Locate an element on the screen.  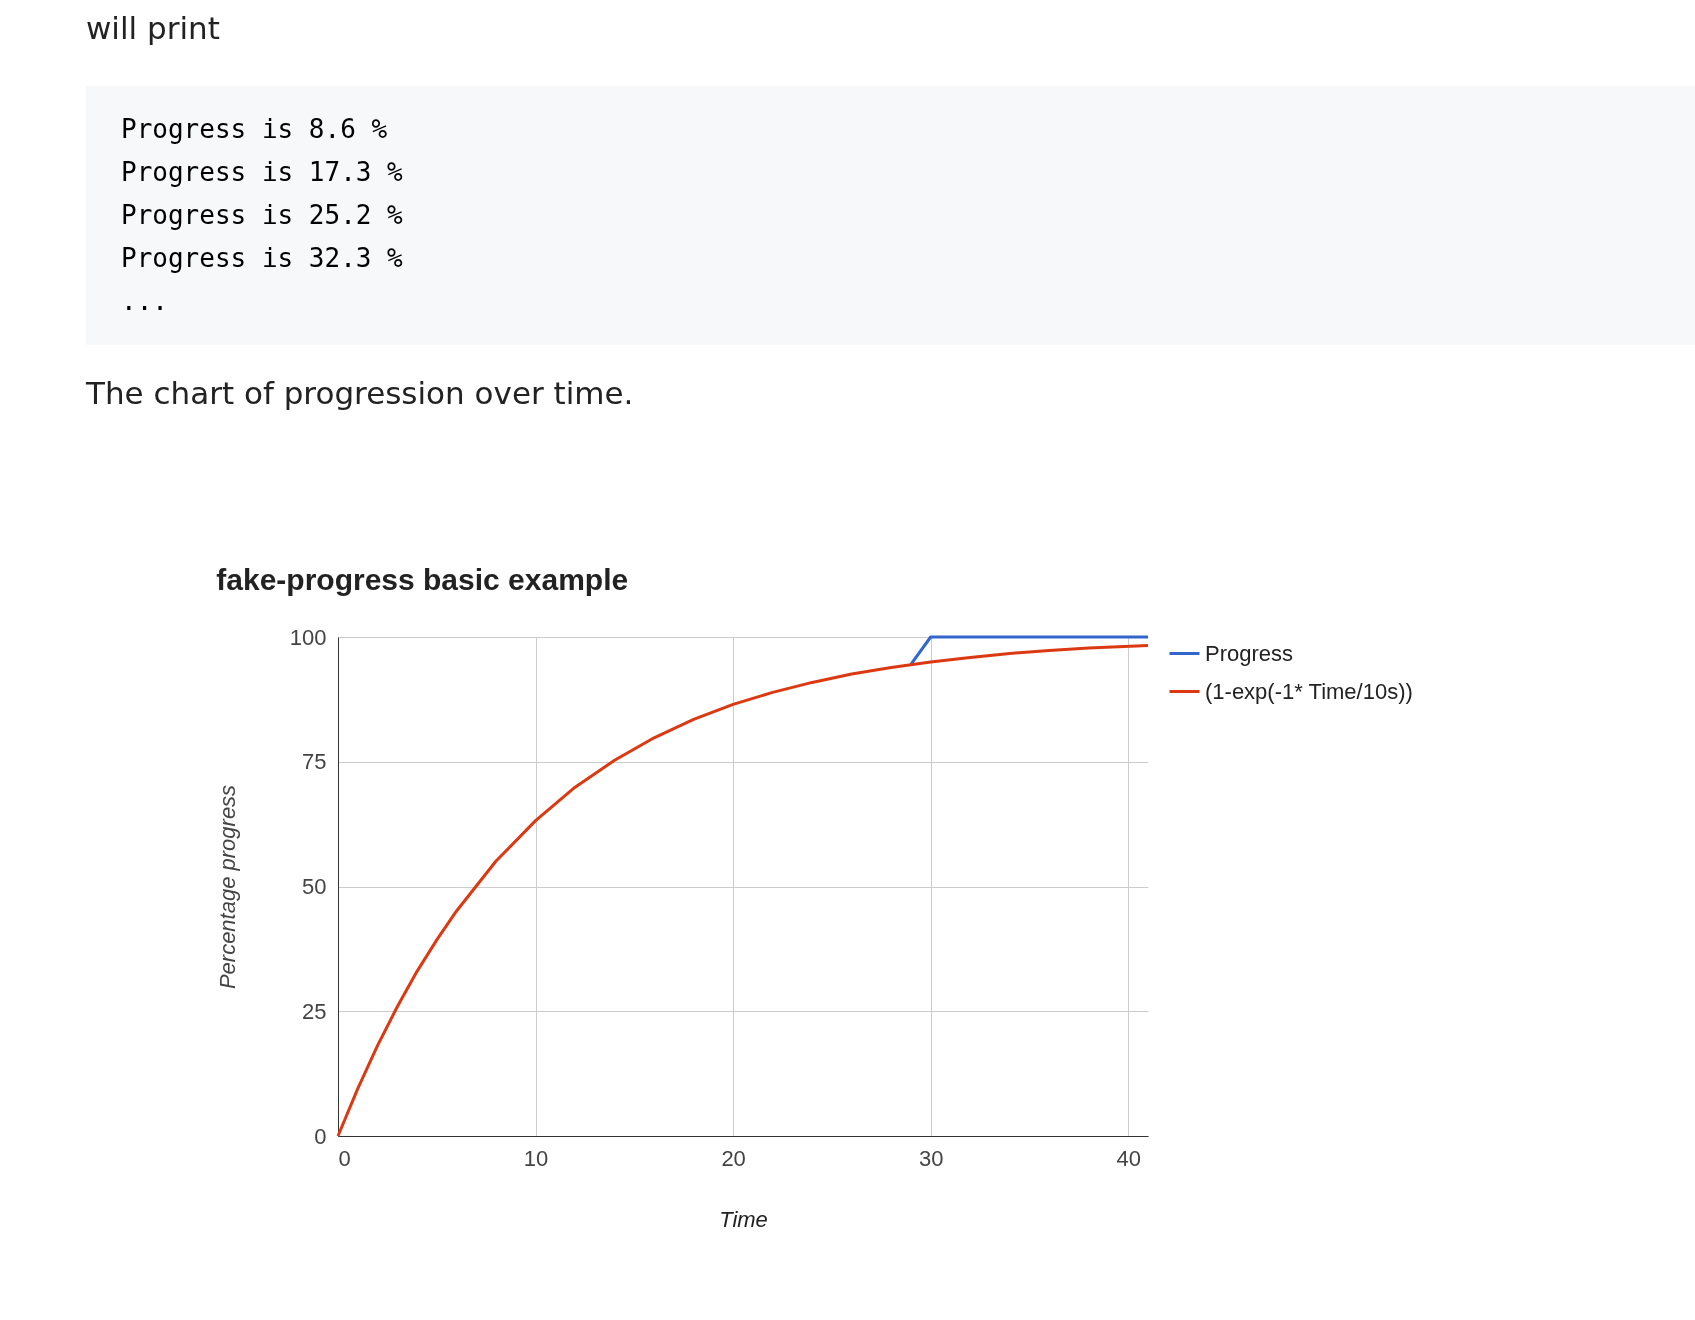
text: The chart of progression over time. is located at coordinates (360, 393).